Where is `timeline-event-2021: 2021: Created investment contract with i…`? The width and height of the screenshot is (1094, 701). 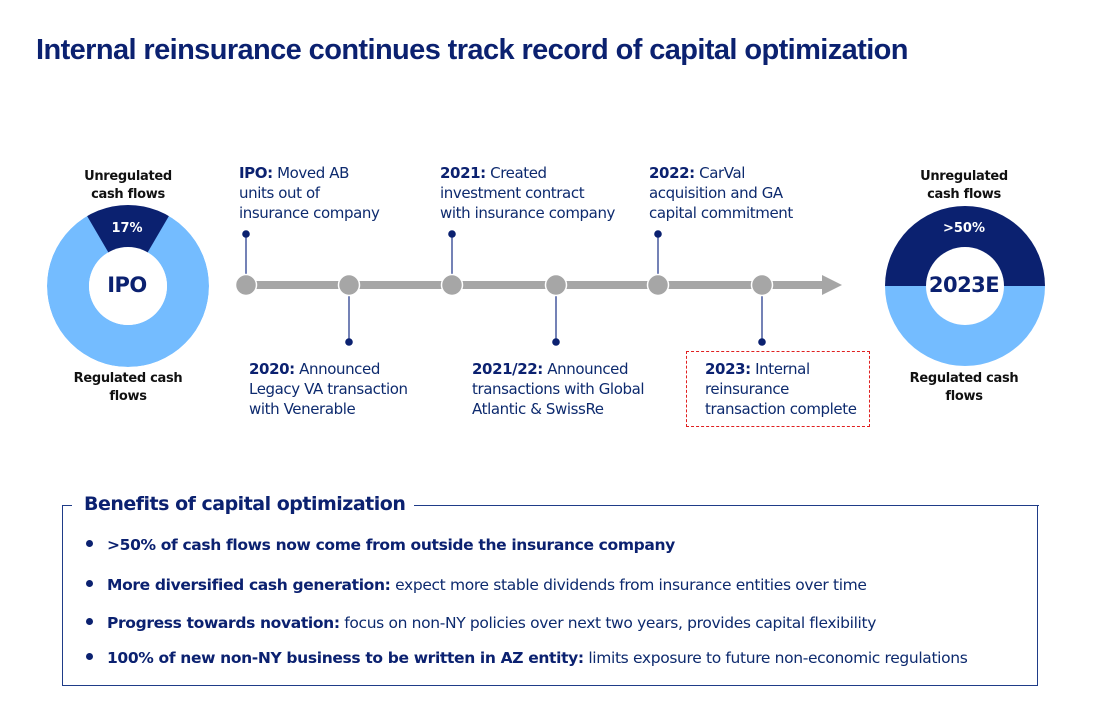
timeline-event-2021: 2021: Created investment contract with i… is located at coordinates (528, 193).